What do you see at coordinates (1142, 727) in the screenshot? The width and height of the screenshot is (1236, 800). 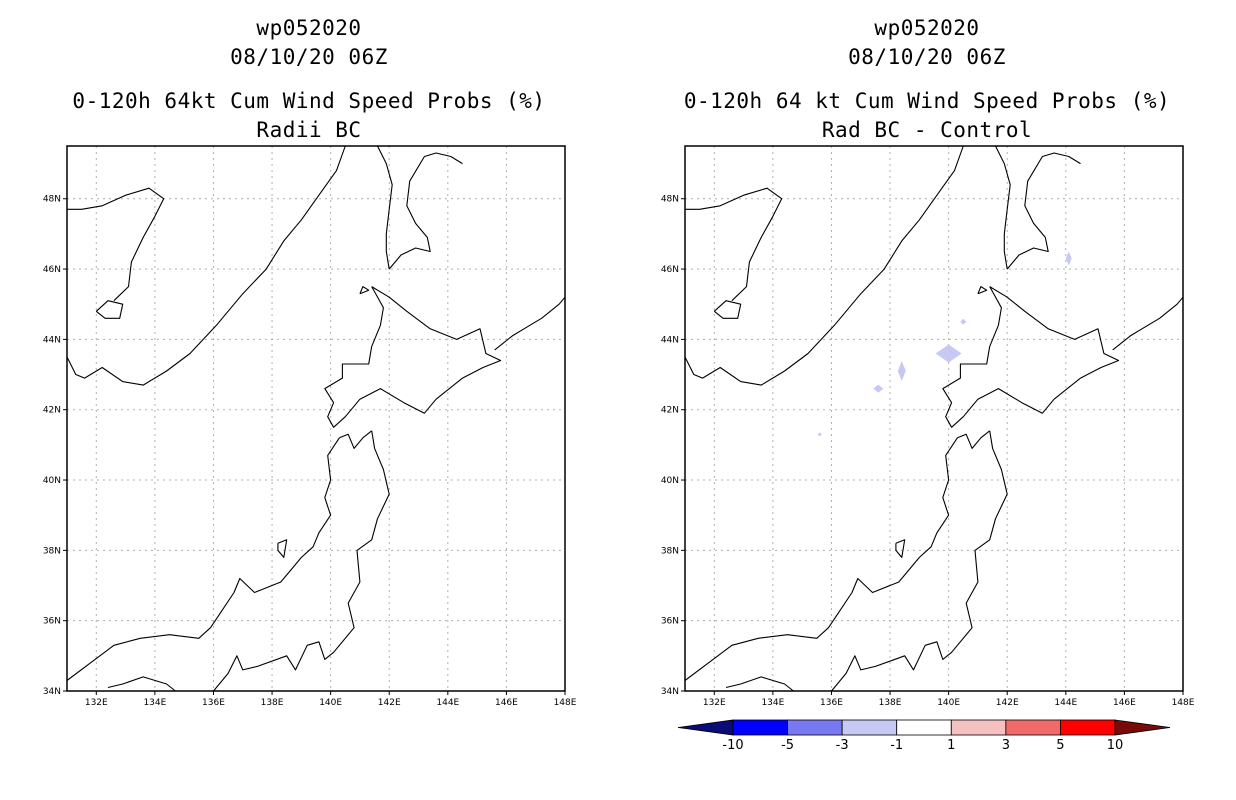 I see `colorbar-max-arrow` at bounding box center [1142, 727].